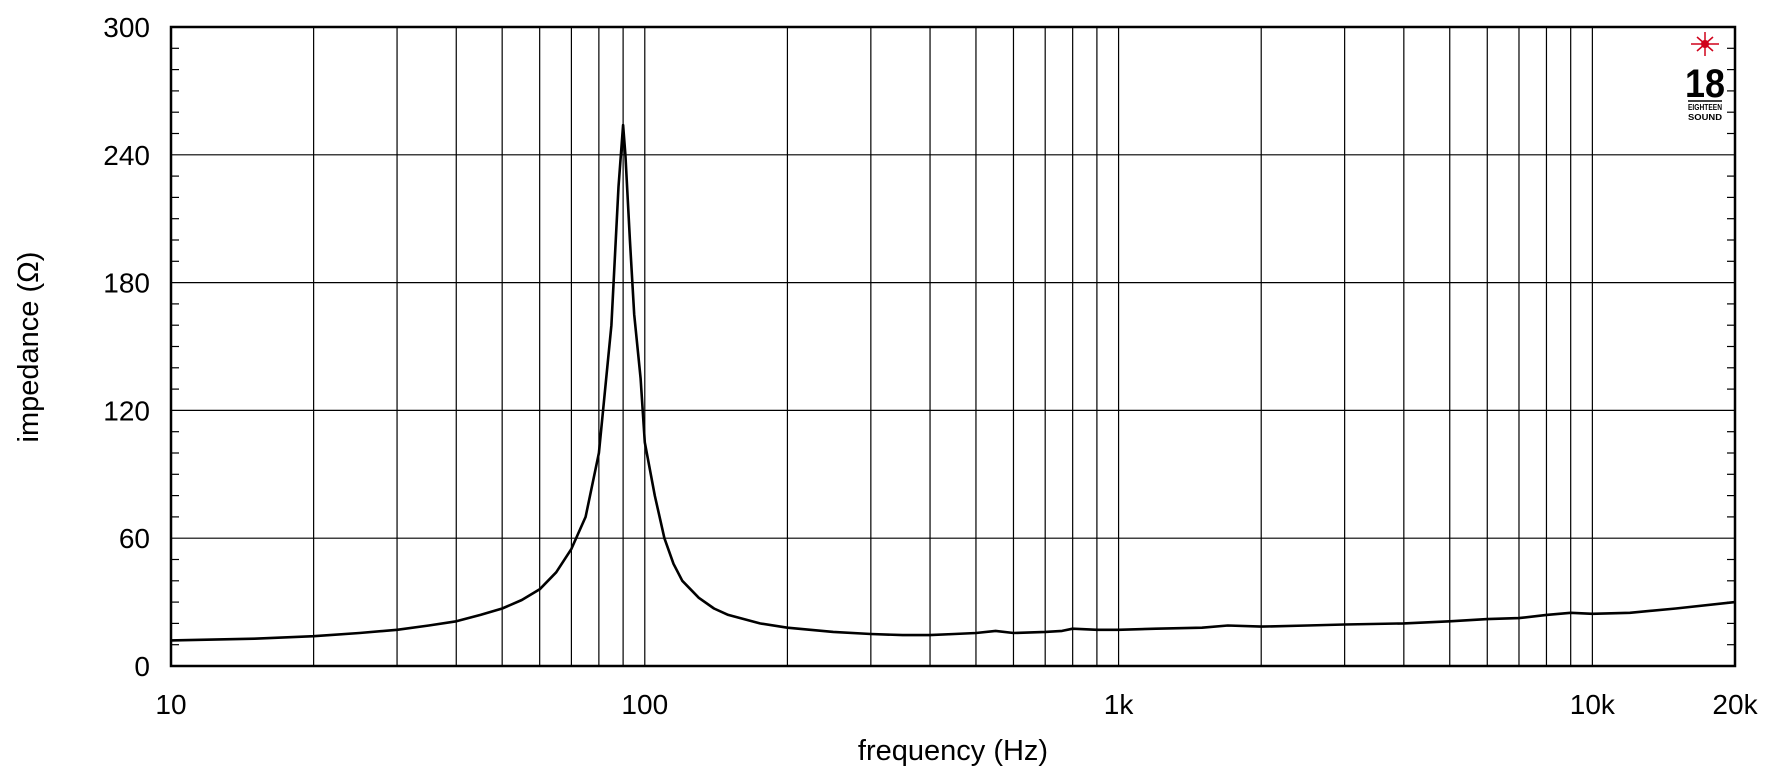  Describe the element at coordinates (956, 704) in the screenshot. I see `x-tick-labels: 10 100 1k 10k 20k` at that location.